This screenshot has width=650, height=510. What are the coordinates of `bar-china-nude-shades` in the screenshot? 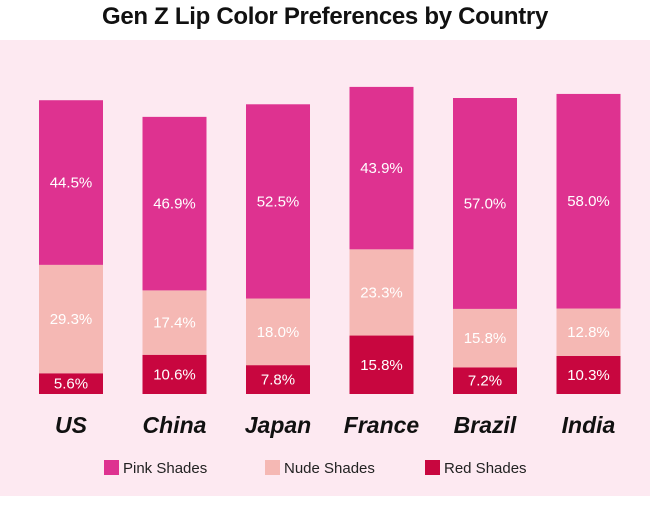 It's located at (174, 322).